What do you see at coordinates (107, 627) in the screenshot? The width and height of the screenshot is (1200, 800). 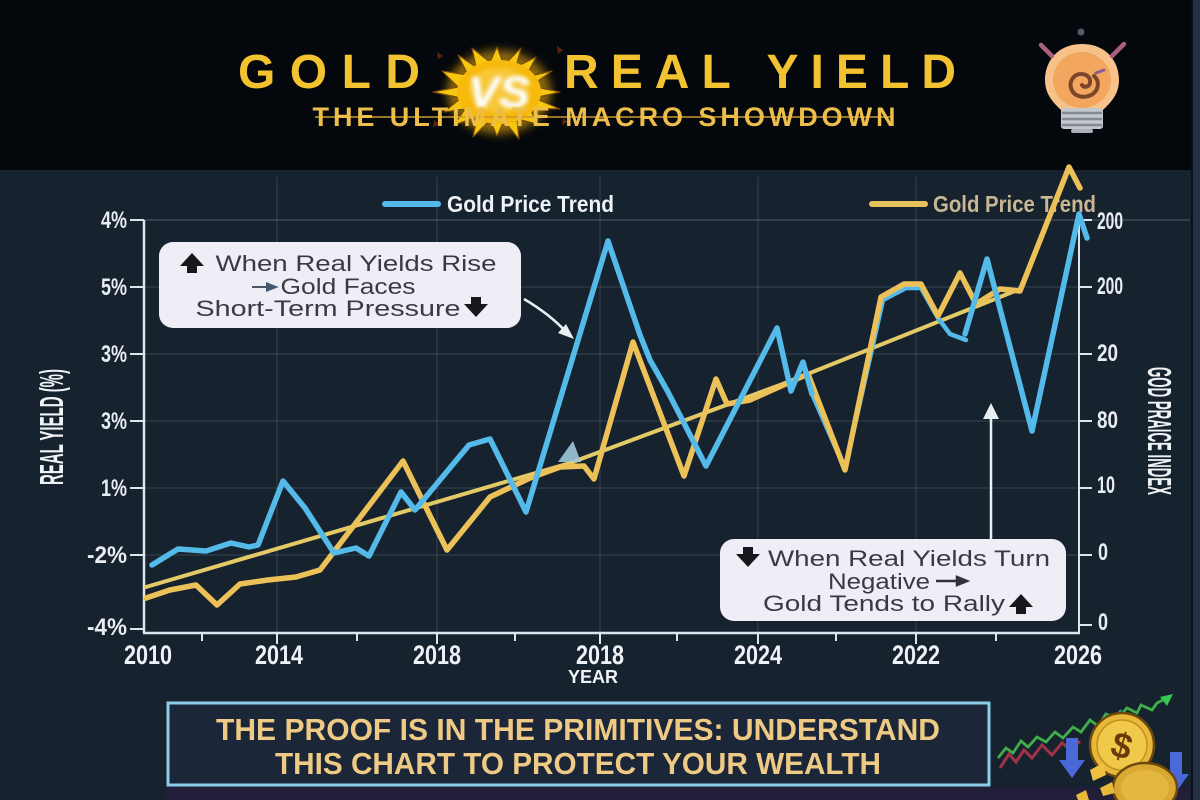 I see `svg-text: -4%` at bounding box center [107, 627].